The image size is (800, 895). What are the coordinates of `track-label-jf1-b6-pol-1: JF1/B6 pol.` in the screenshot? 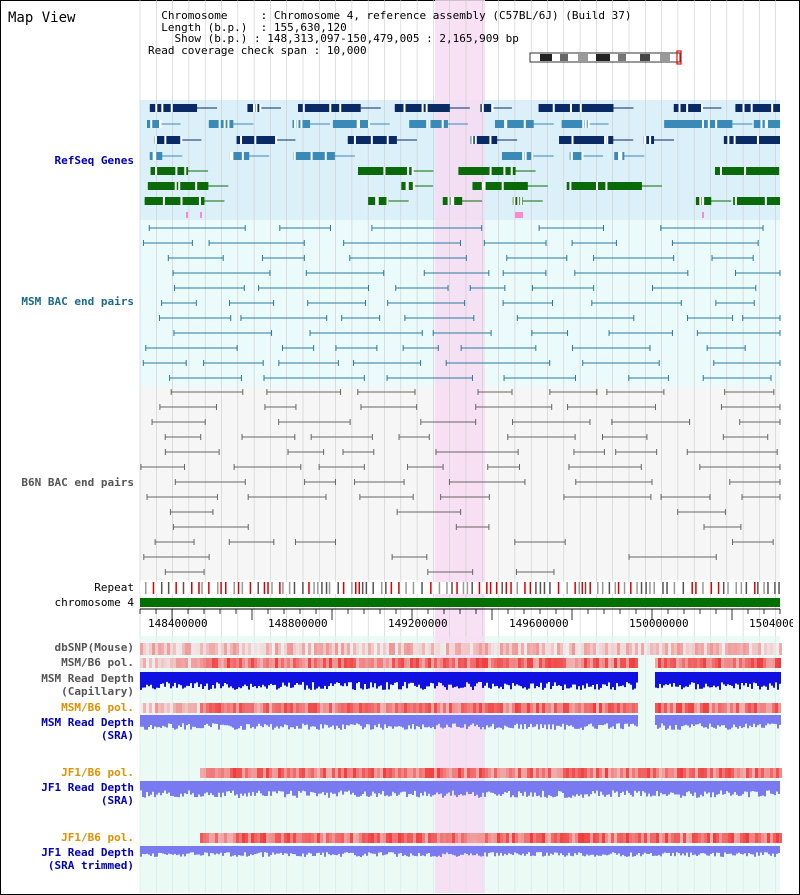 It's located at (97, 772).